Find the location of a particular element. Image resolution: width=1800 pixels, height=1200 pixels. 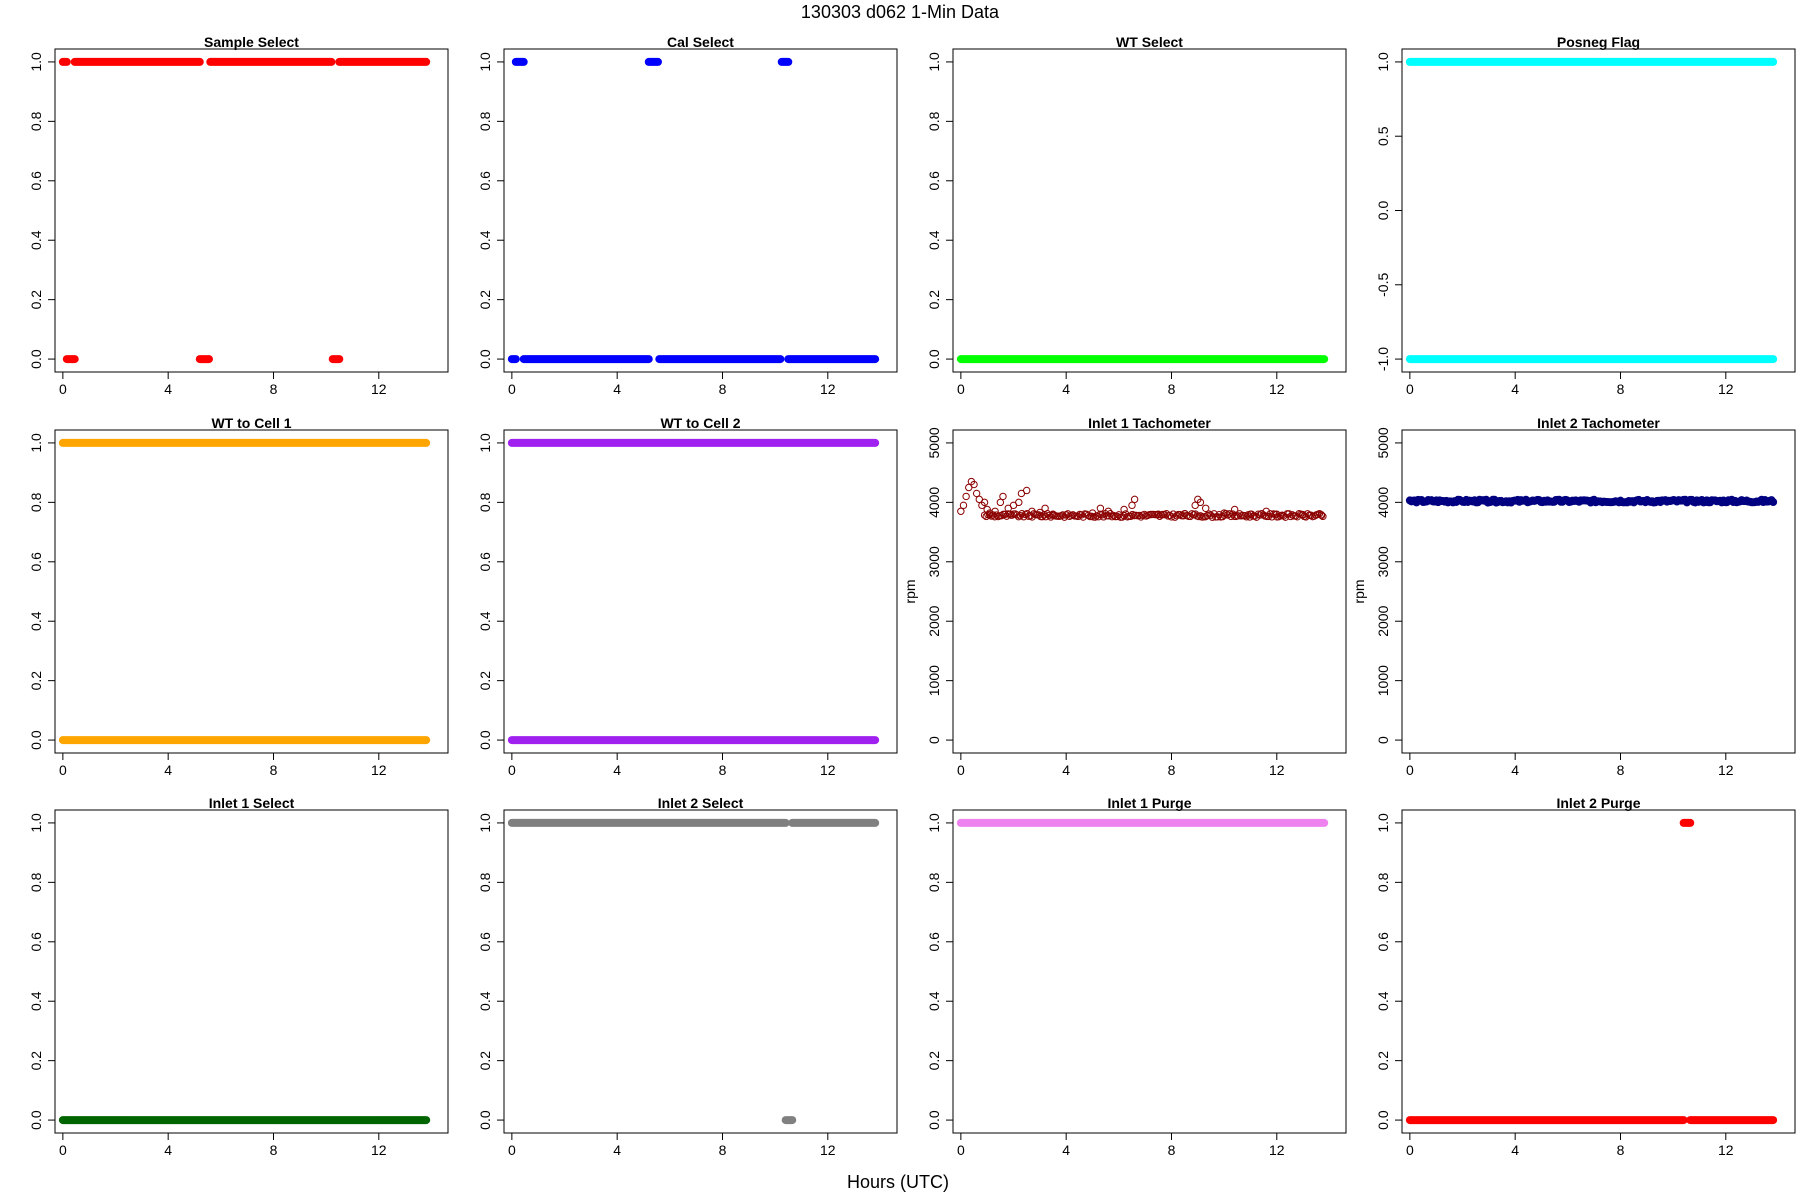

panel-inlet-1-purge: Inlet 1 Purge 0 4 8 12 0.0 0.2 0.4 0.6 0.8 1.0 is located at coordinates (1136, 976).